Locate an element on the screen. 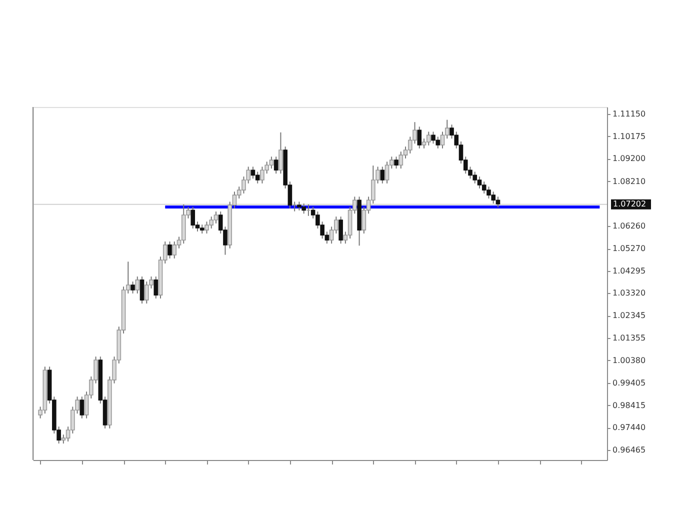 The height and width of the screenshot is (509, 690). ref-line-label: 1.07202 is located at coordinates (629, 203).